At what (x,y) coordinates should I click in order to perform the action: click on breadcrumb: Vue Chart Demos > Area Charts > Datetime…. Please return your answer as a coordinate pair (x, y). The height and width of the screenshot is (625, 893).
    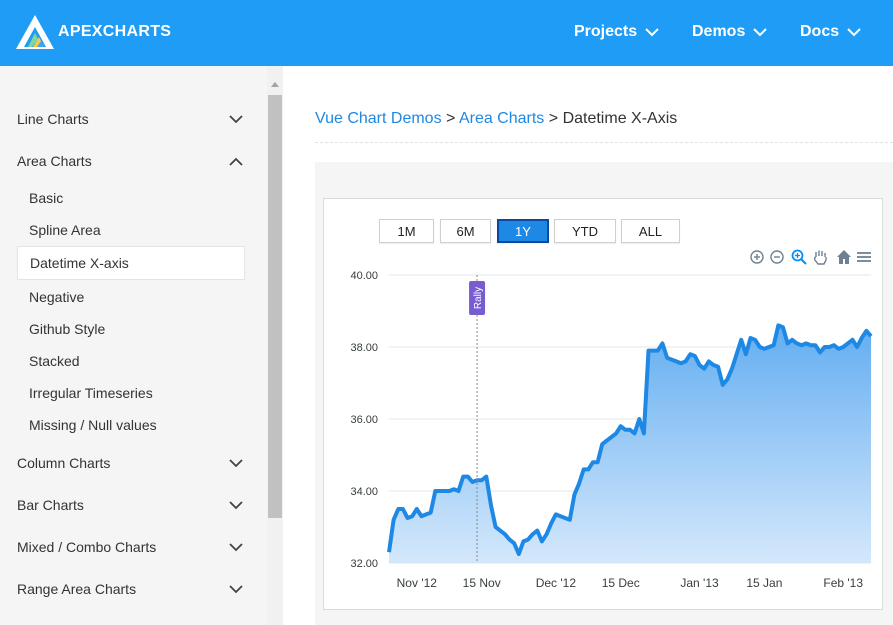
    Looking at the image, I should click on (496, 119).